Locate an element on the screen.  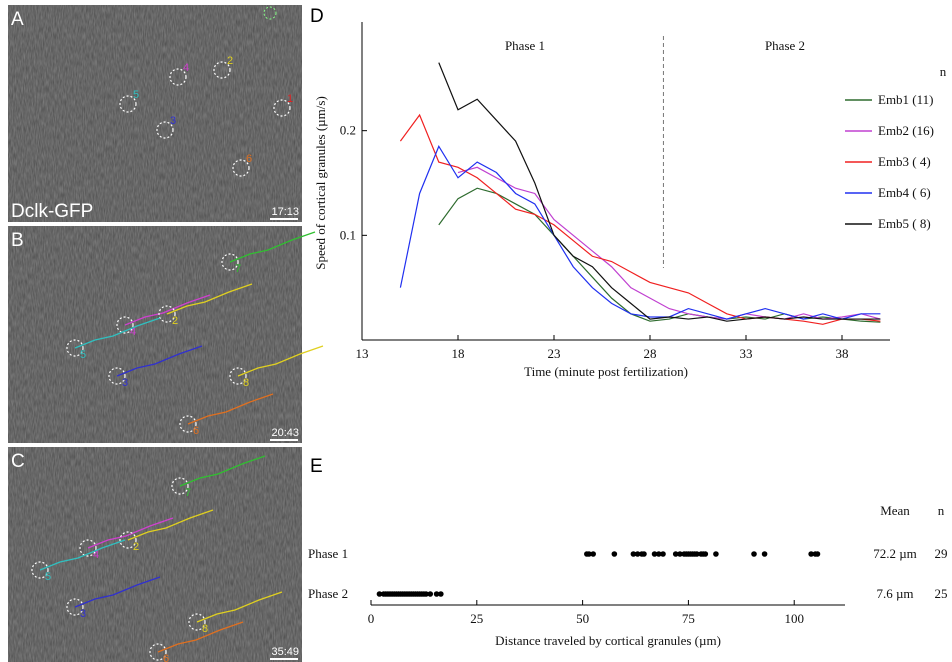
panel-label: C is located at coordinates (18, 461).